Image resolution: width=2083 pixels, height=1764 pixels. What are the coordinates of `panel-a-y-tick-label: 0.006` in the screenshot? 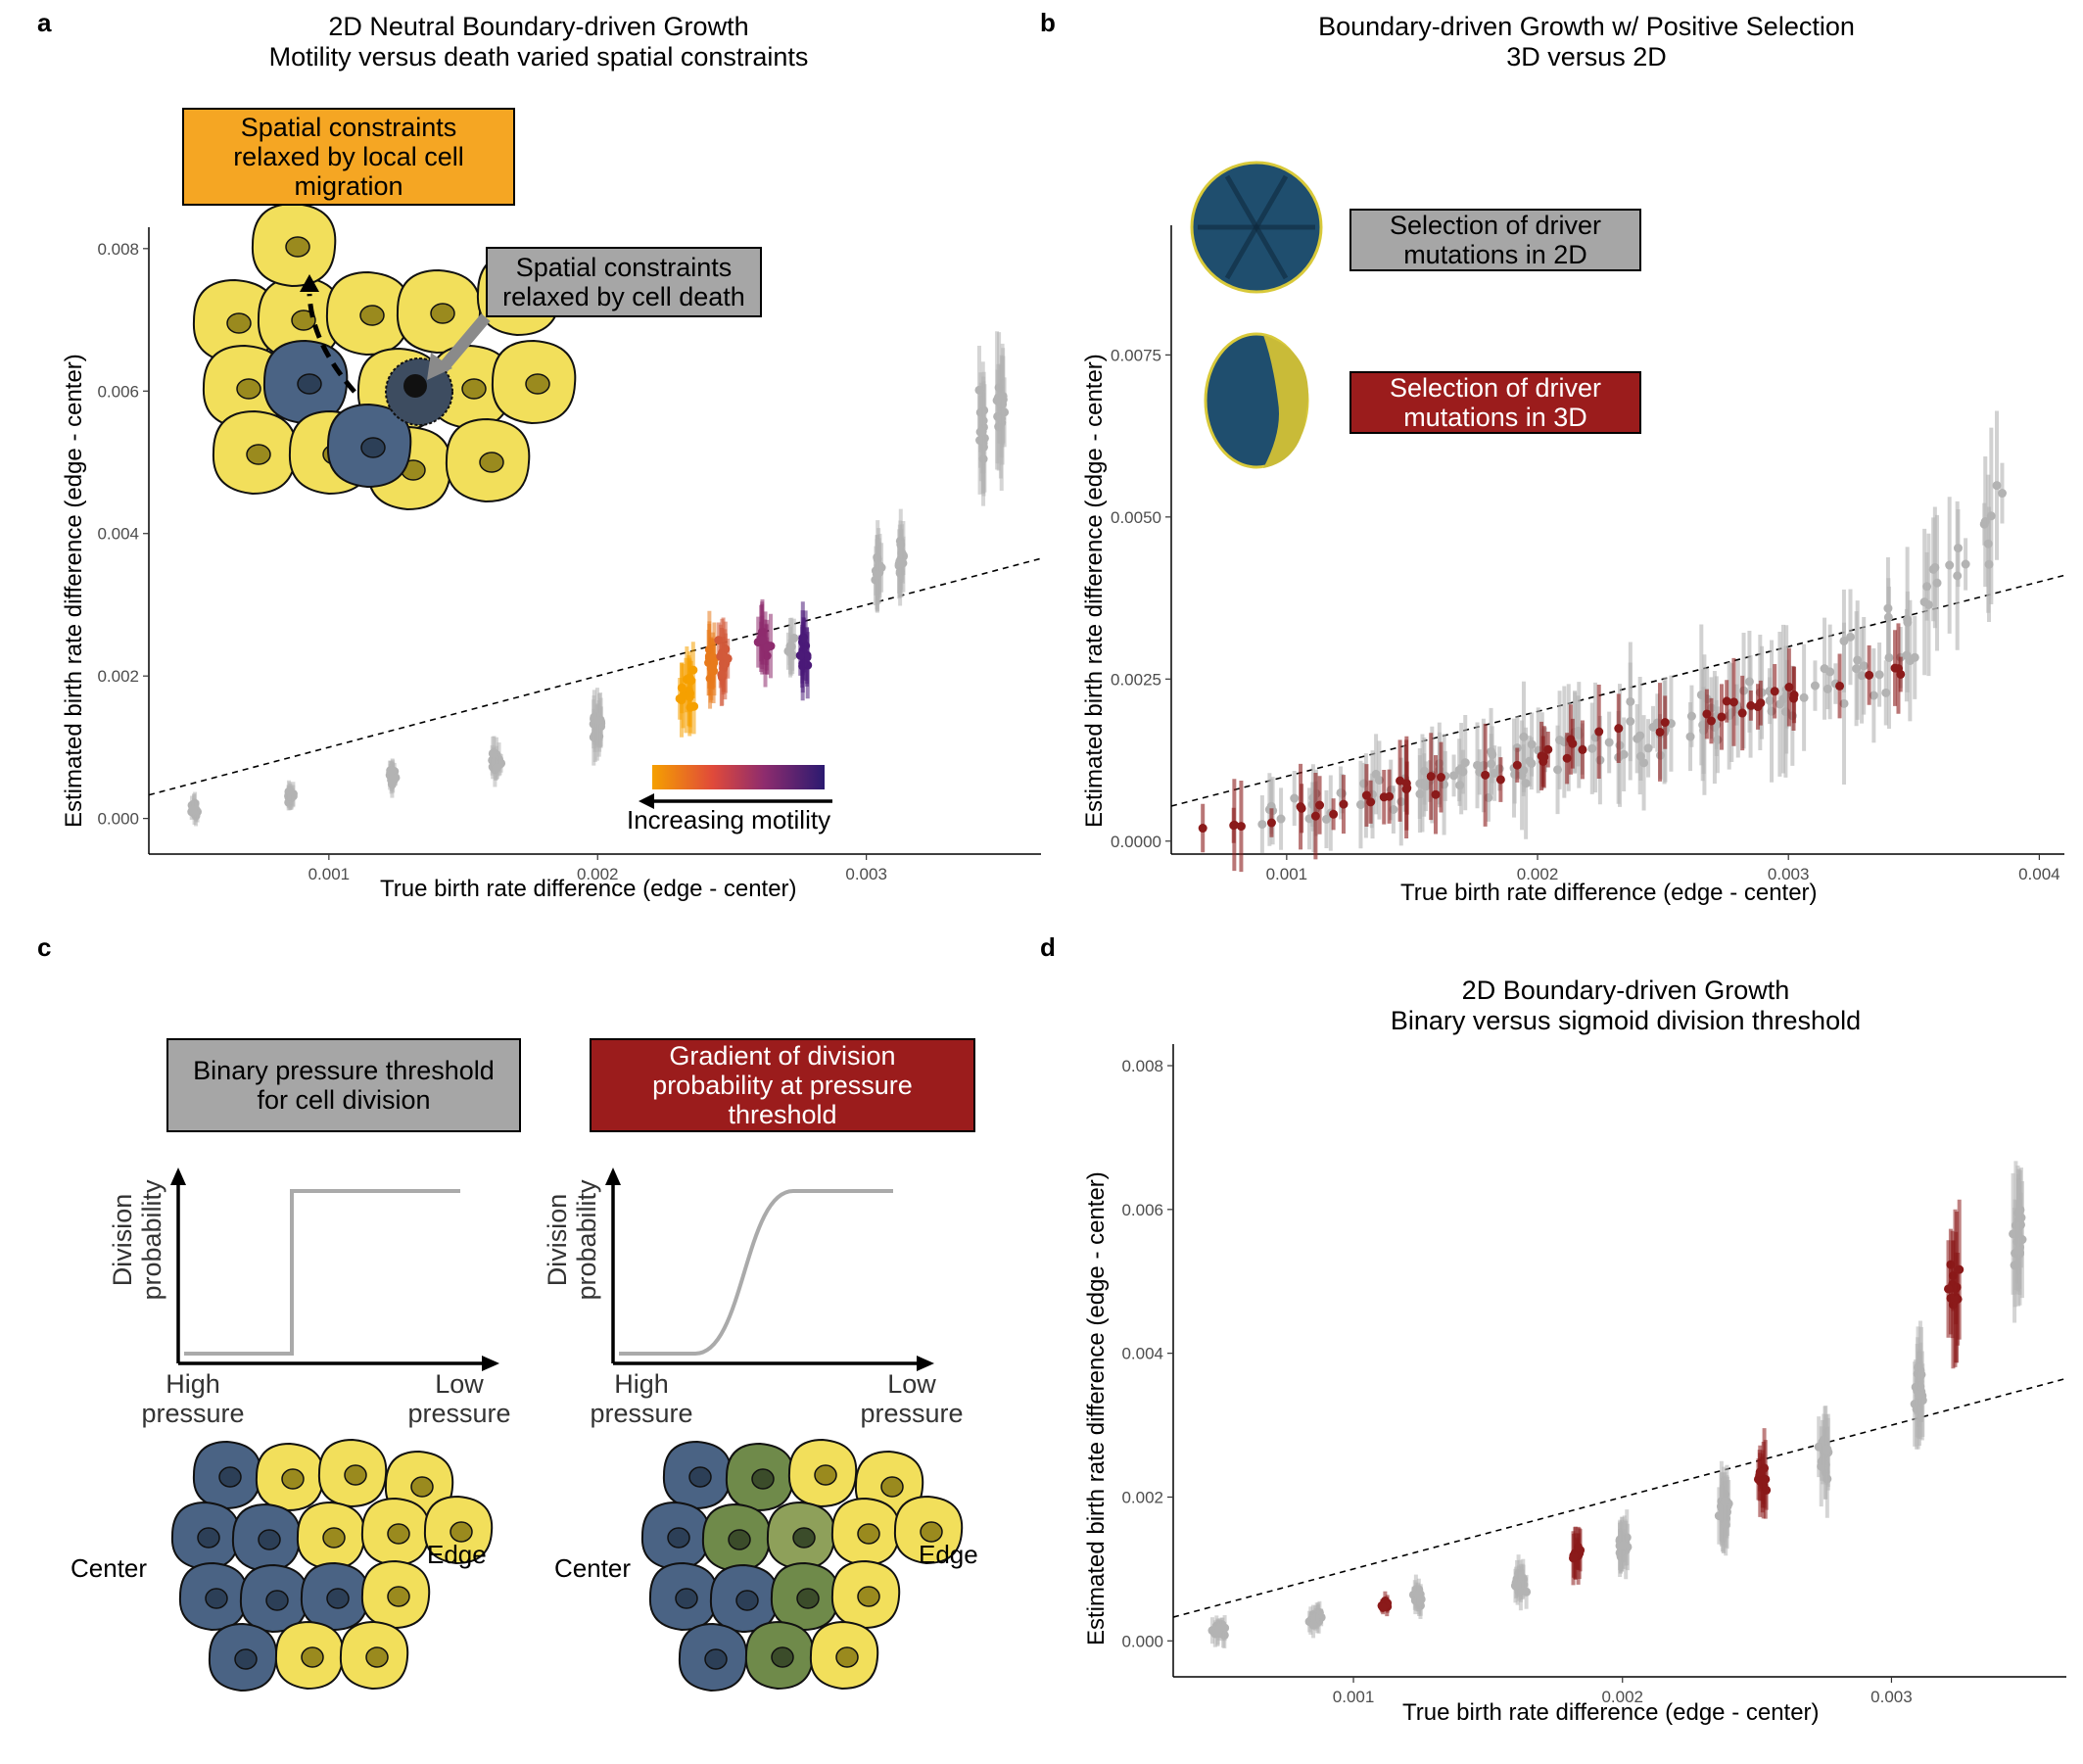 It's located at (118, 391).